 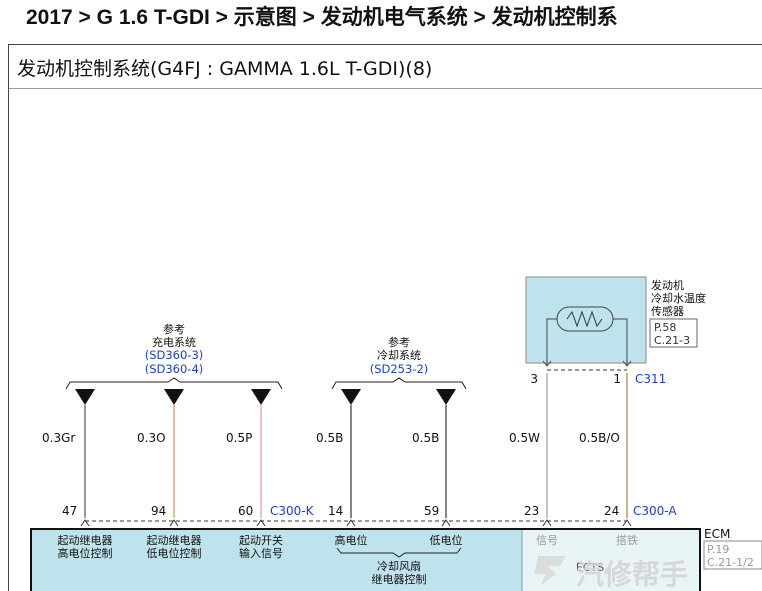 What do you see at coordinates (261, 553) in the screenshot?
I see `ecm-func-60-line-2: 输入信号` at bounding box center [261, 553].